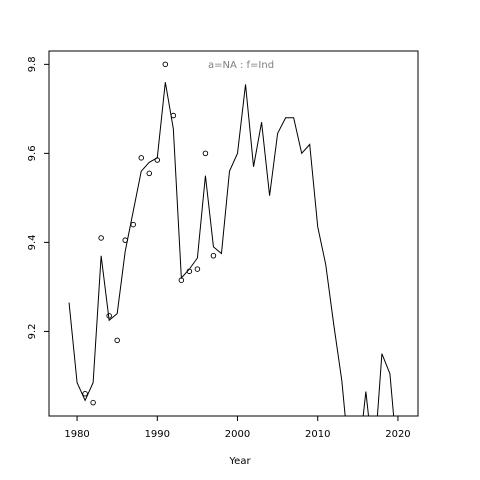 The image size is (480, 480). I want to click on x-tick-label: 2020, so click(397, 434).